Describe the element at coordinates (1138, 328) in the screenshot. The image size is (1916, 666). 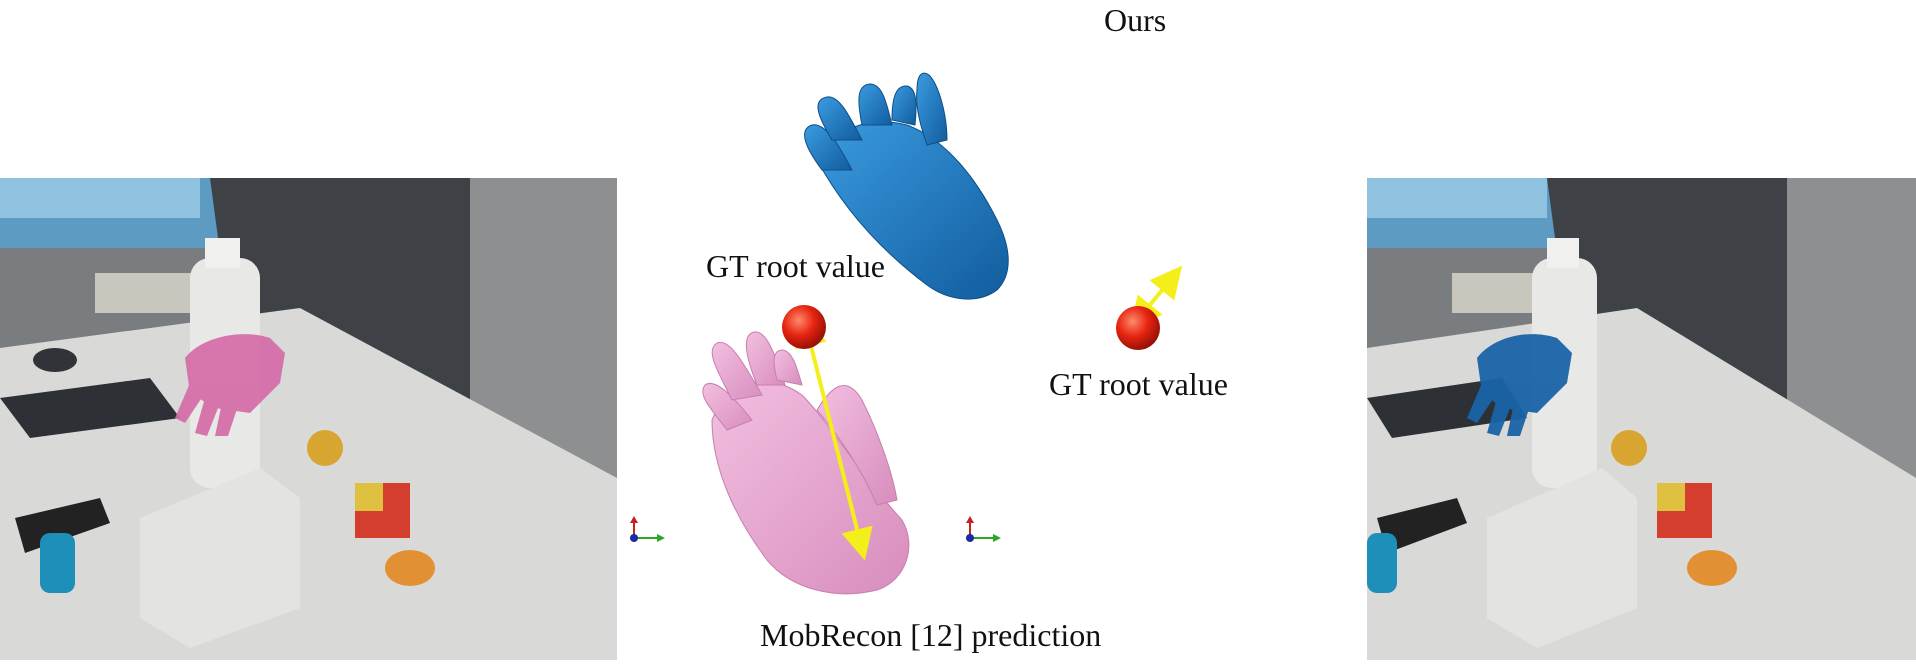
I see `gt-root-sphere-right` at that location.